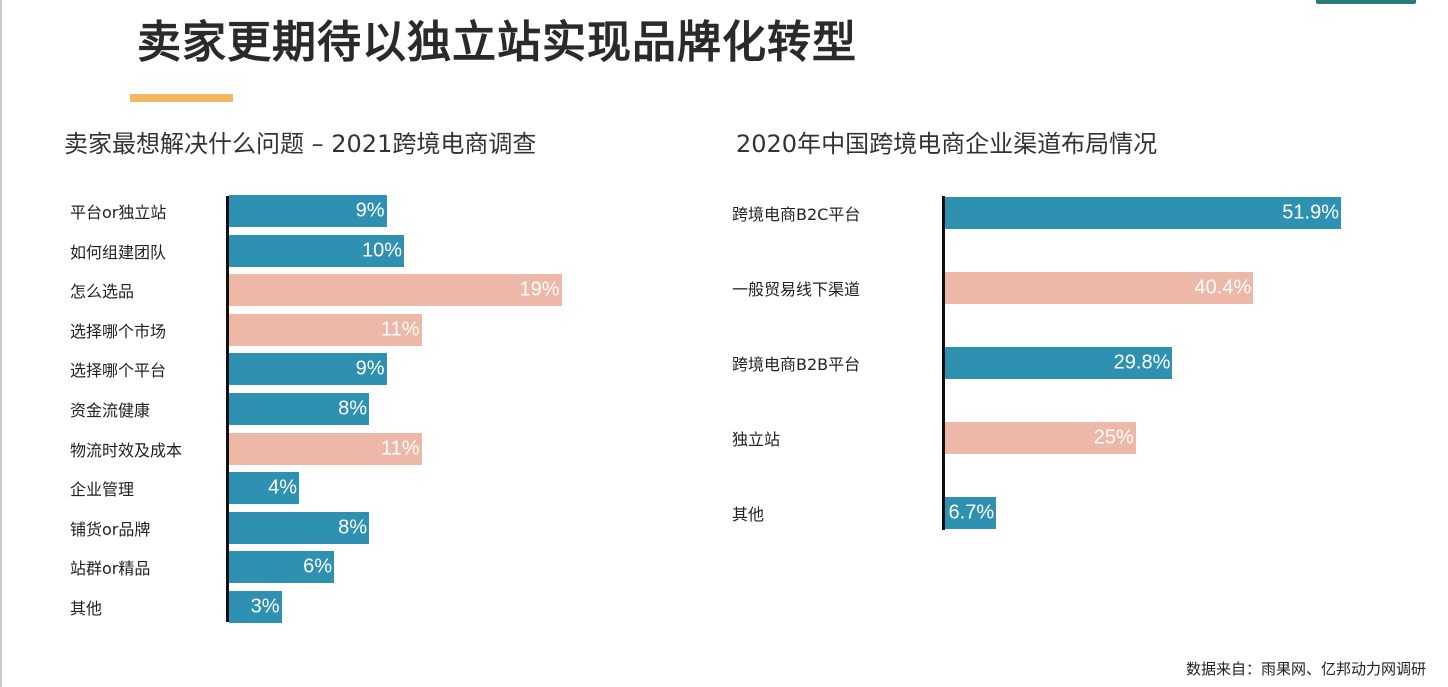 Image resolution: width=1448 pixels, height=687 pixels. I want to click on slide-title: 卖家更期待以独立站实现品牌化转型, so click(497, 42).